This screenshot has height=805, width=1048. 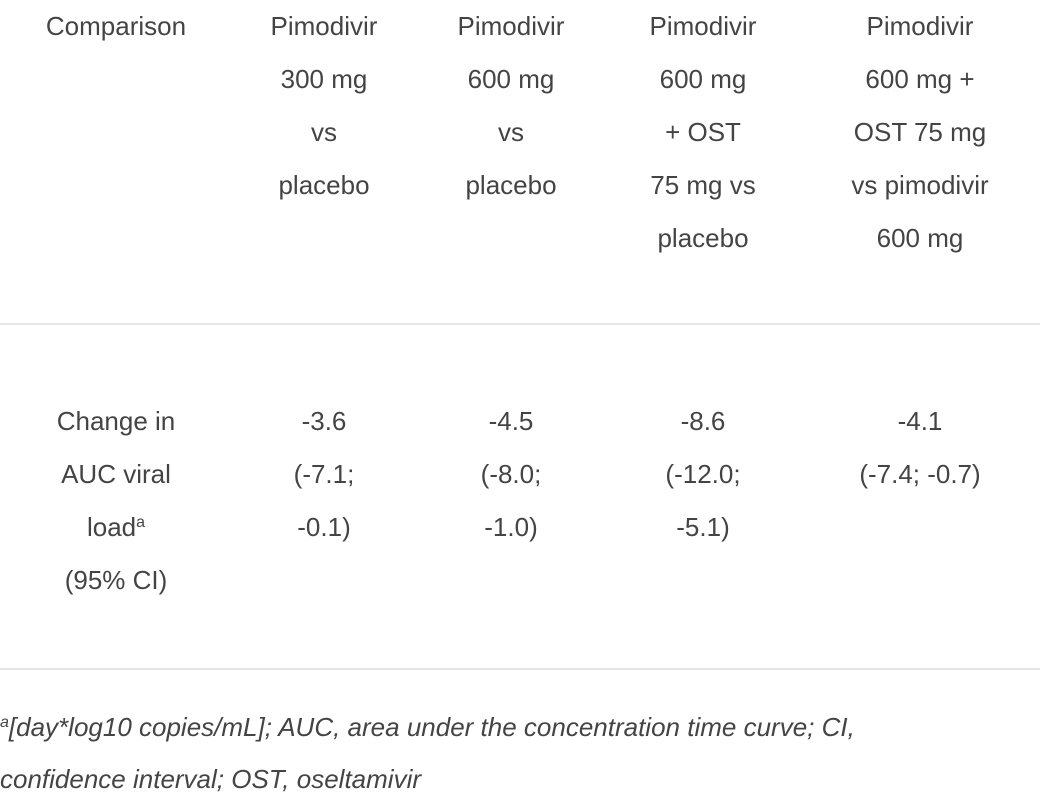 What do you see at coordinates (511, 162) in the screenshot?
I see `header-pimodivir-600-vs-placebo: Pimodivir 600 mg vs placebo` at bounding box center [511, 162].